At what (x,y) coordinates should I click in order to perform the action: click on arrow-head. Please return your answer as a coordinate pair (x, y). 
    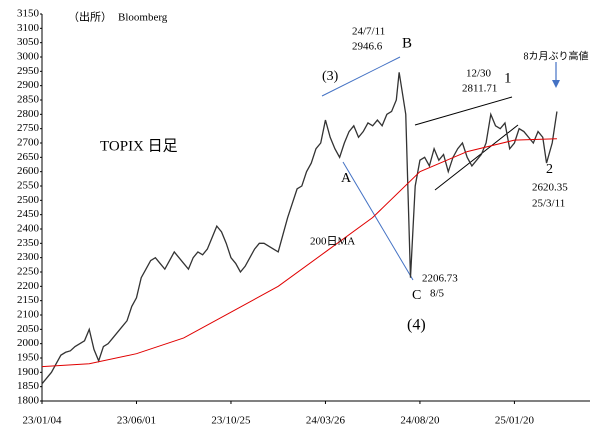
    Looking at the image, I should click on (556, 84).